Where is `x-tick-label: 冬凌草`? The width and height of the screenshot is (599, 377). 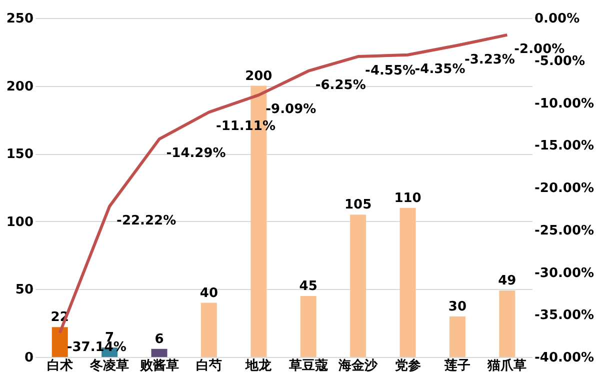
x-tick-label: 冬凌草 is located at coordinates (109, 366).